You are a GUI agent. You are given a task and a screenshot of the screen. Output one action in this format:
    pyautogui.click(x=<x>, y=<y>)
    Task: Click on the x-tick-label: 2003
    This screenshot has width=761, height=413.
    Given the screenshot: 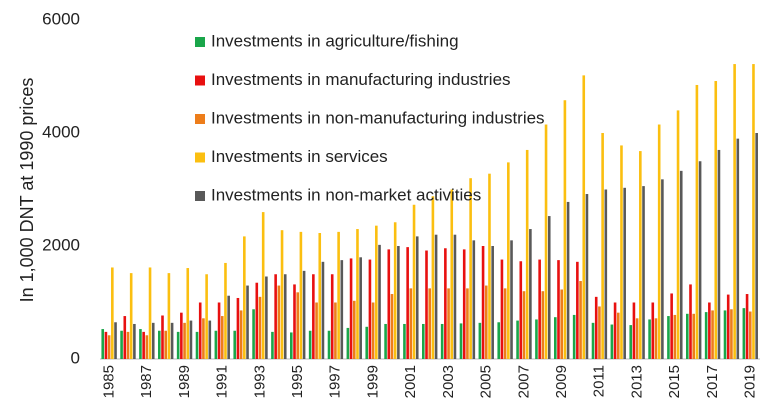 What is the action you would take?
    pyautogui.click(x=448, y=381)
    